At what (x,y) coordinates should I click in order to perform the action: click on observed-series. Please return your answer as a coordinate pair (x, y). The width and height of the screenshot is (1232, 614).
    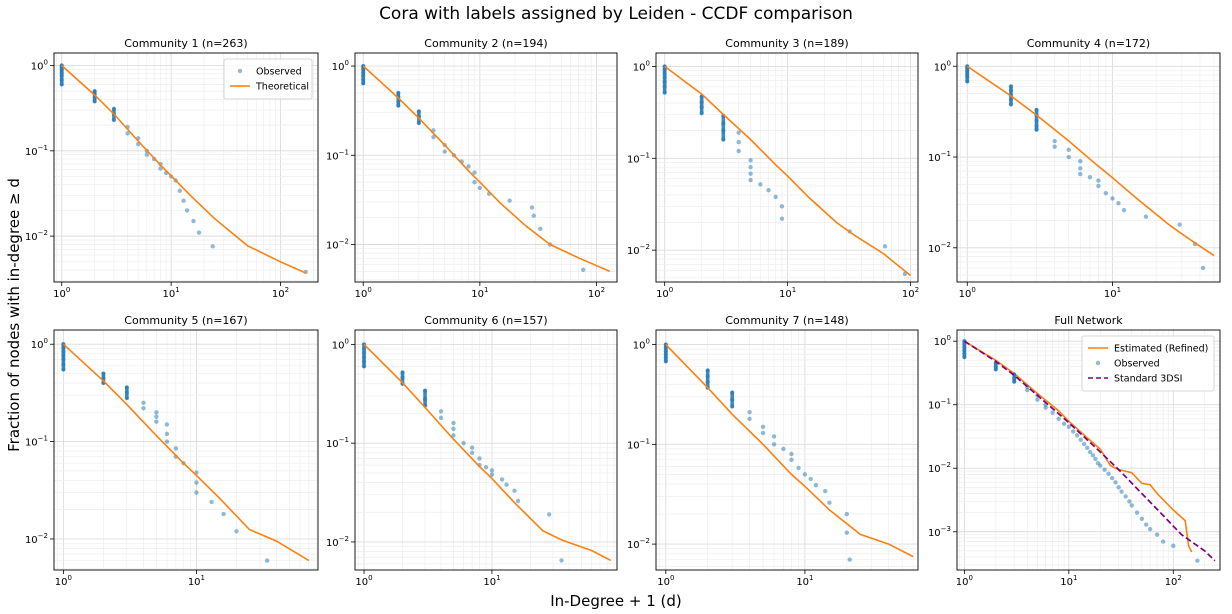
    Looking at the image, I should click on (165, 452).